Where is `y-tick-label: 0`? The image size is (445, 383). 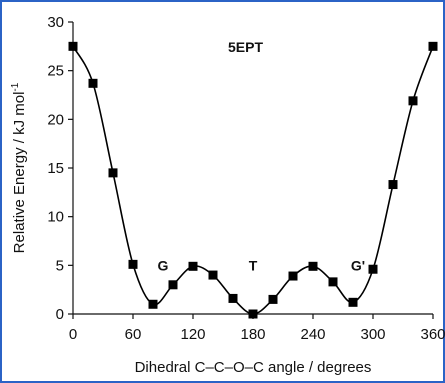
y-tick-label: 0 is located at coordinates (60, 314).